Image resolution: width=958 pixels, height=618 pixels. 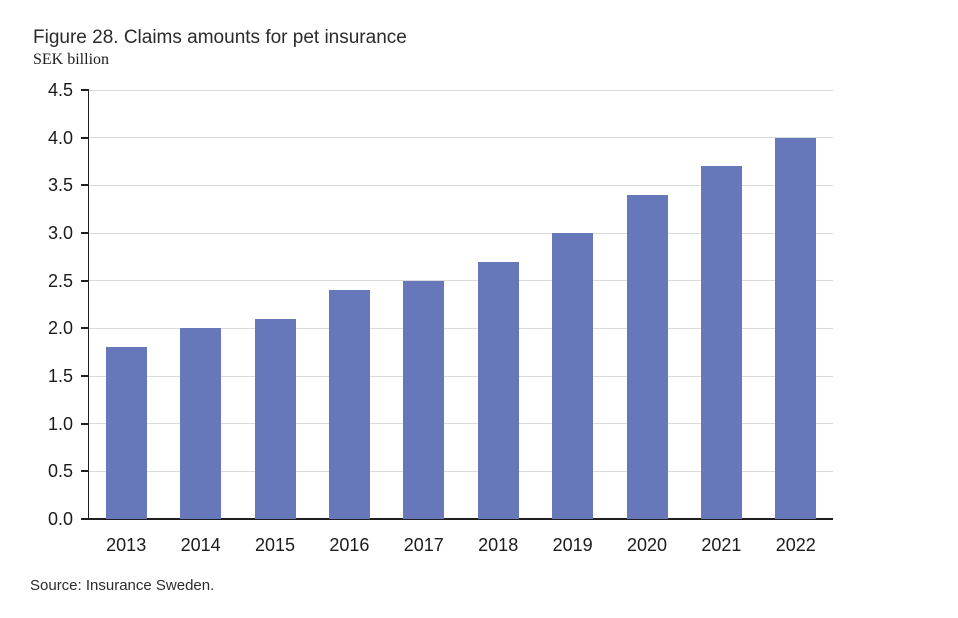 What do you see at coordinates (647, 356) in the screenshot?
I see `bar-2020` at bounding box center [647, 356].